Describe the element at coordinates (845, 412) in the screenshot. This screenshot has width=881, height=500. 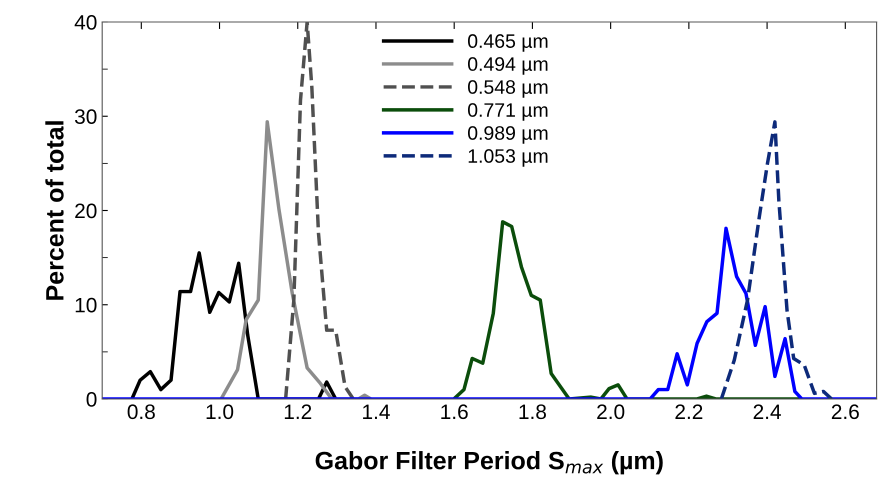
I see `x-tick-label: 2.6` at that location.